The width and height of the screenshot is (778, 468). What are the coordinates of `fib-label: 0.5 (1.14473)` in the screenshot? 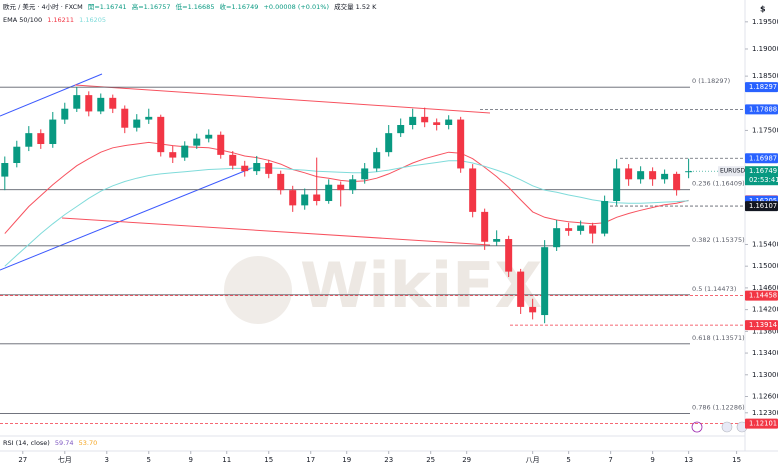 It's located at (714, 289).